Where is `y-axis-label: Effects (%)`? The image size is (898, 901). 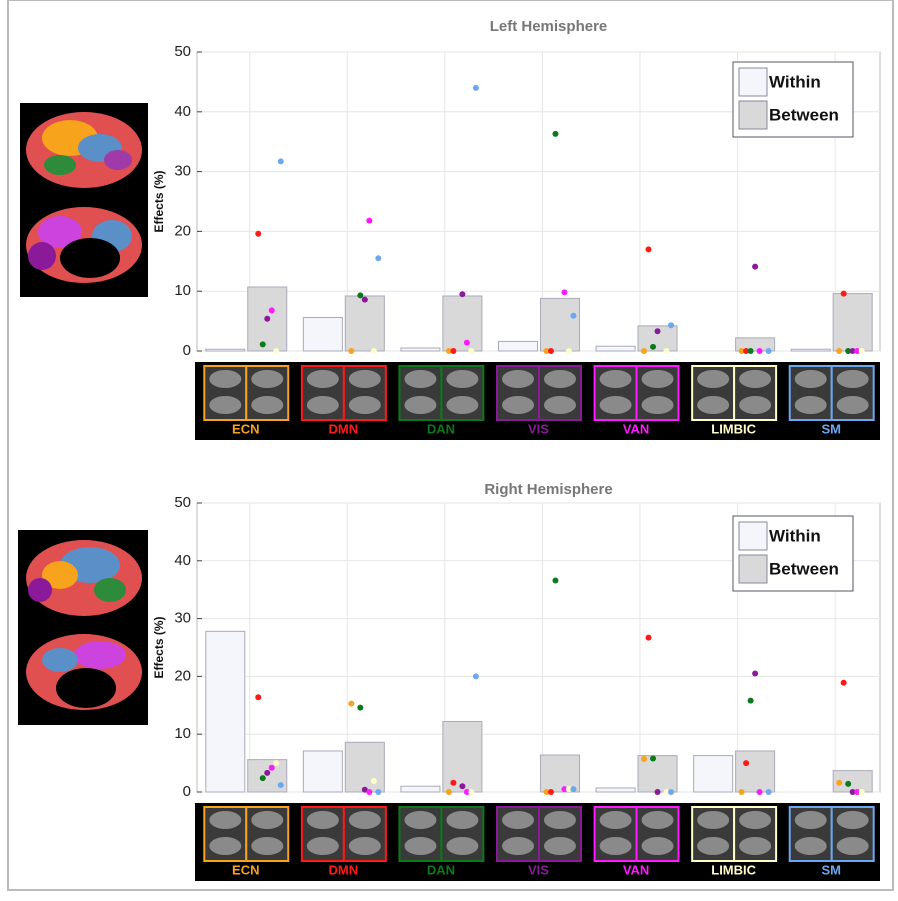 y-axis-label: Effects (%) is located at coordinates (159, 201).